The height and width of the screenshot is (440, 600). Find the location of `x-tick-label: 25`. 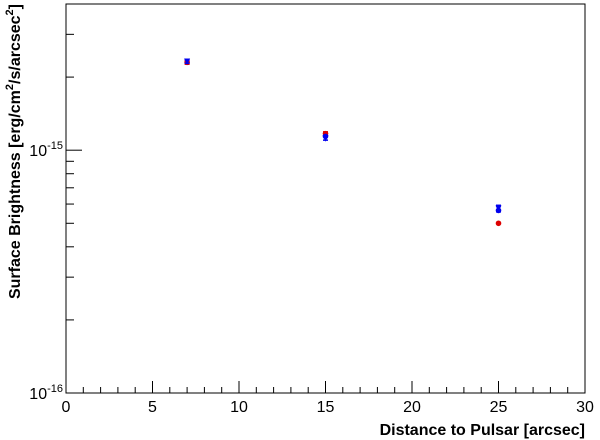

x-tick-label: 25 is located at coordinates (499, 407).